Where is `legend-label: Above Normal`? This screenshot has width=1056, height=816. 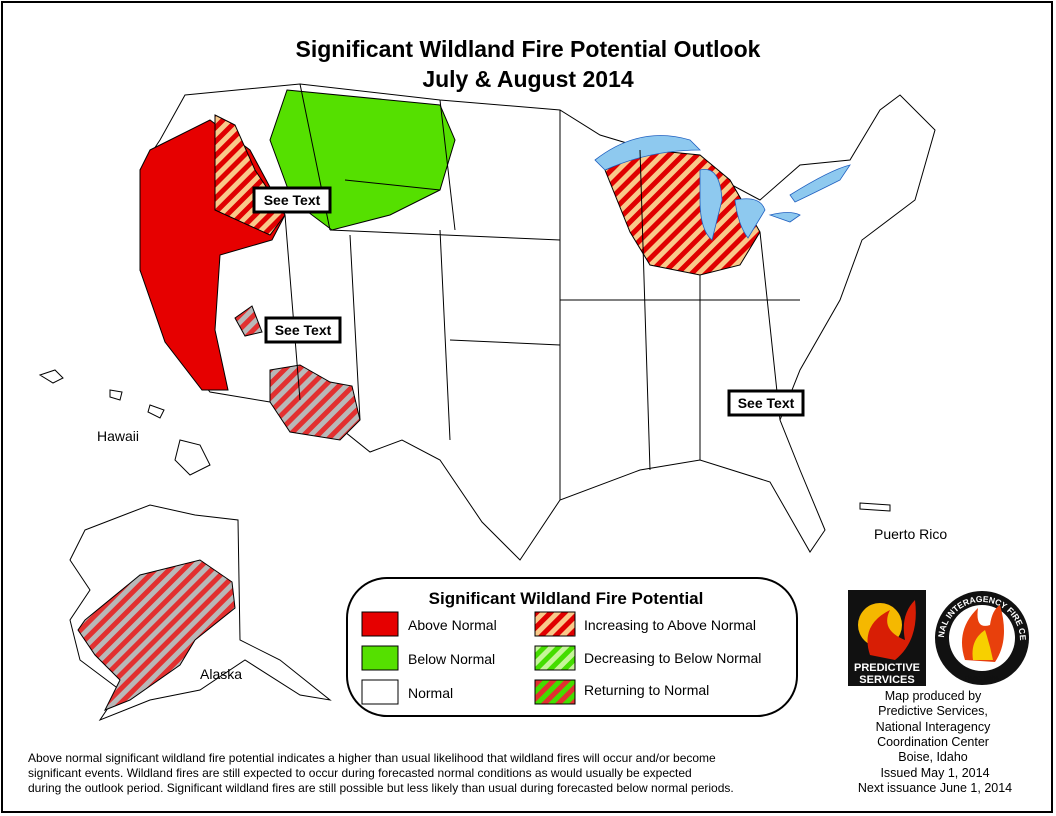
legend-label: Above Normal is located at coordinates (452, 625).